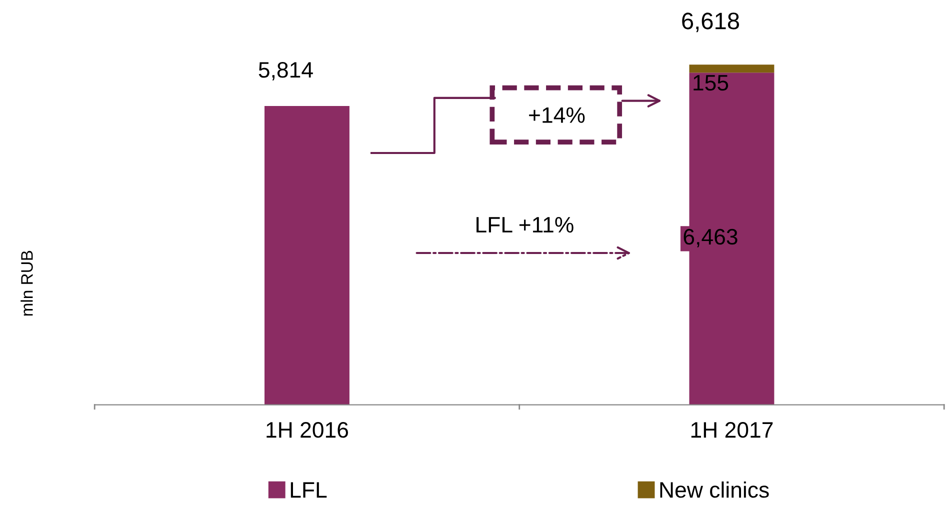 The image size is (946, 506). I want to click on annotation: +14%, so click(557, 115).